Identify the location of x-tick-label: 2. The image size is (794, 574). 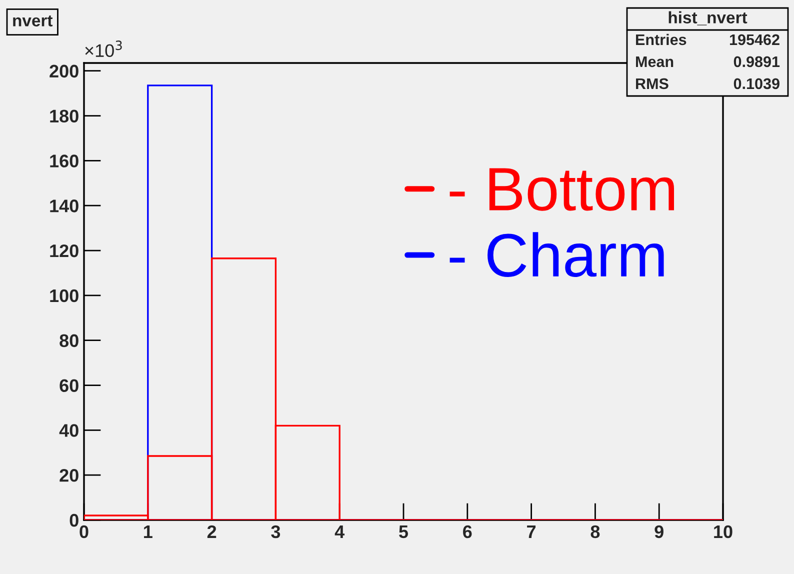
(211, 531).